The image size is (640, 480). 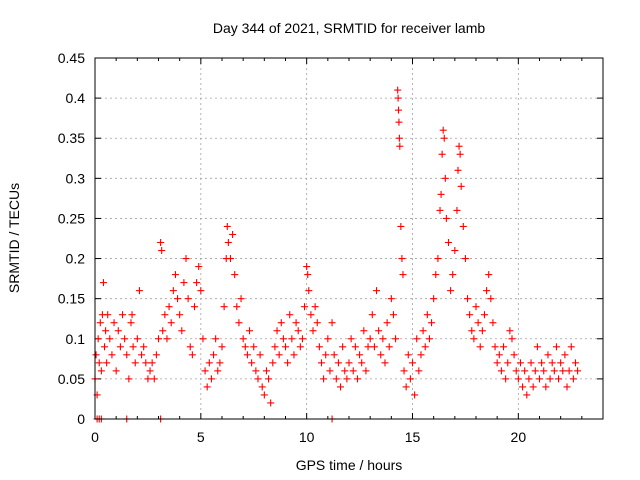 What do you see at coordinates (201, 437) in the screenshot?
I see `x-tick-label: 5` at bounding box center [201, 437].